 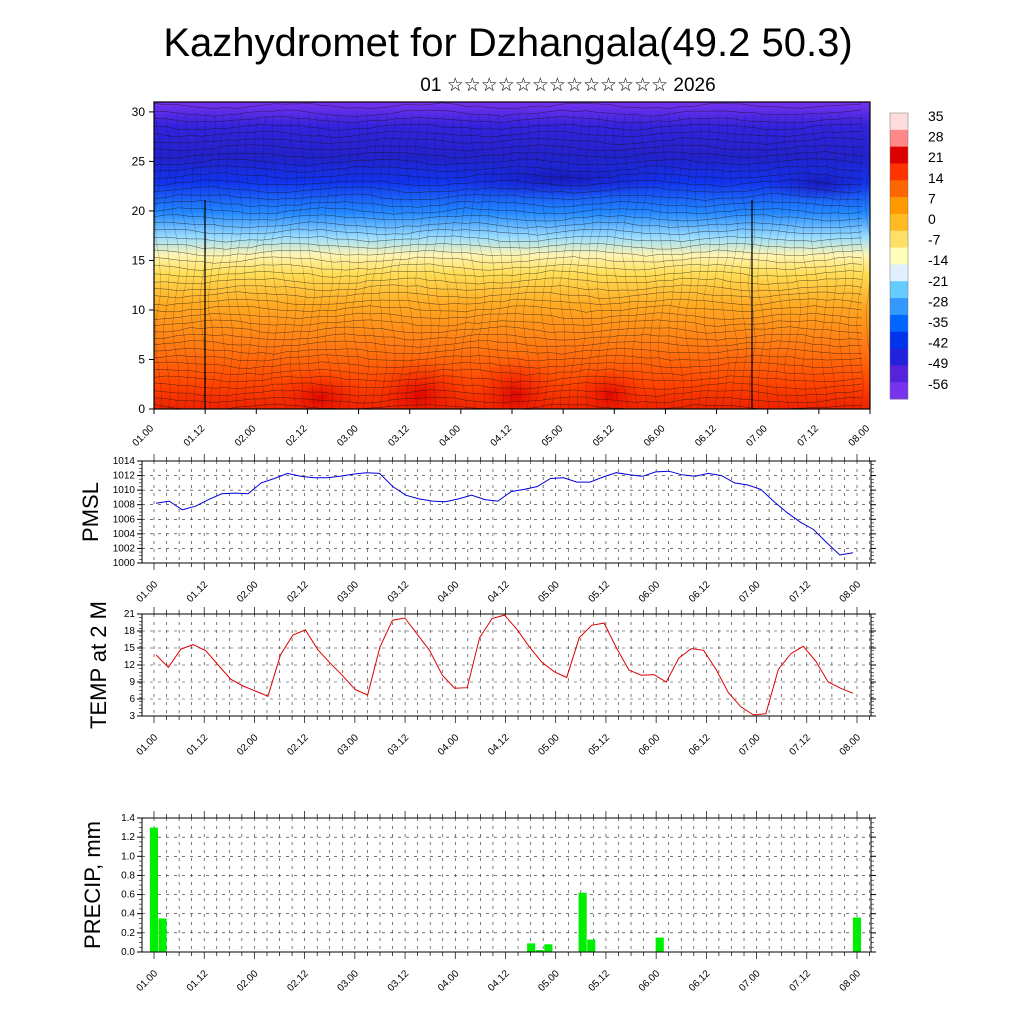 I want to click on x-tick-label: 02.12, so click(x=298, y=745).